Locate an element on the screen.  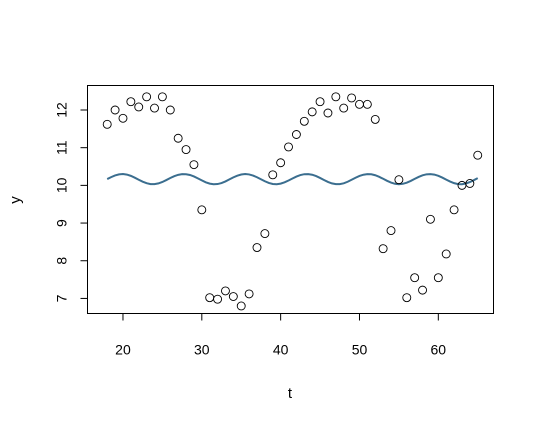
x-tick-label: 20 is located at coordinates (123, 350).